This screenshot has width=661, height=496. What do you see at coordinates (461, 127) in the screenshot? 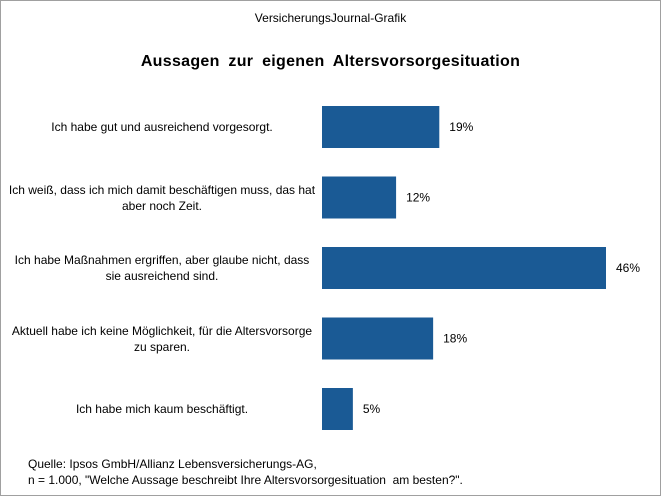
I see `value-label: 19%` at bounding box center [461, 127].